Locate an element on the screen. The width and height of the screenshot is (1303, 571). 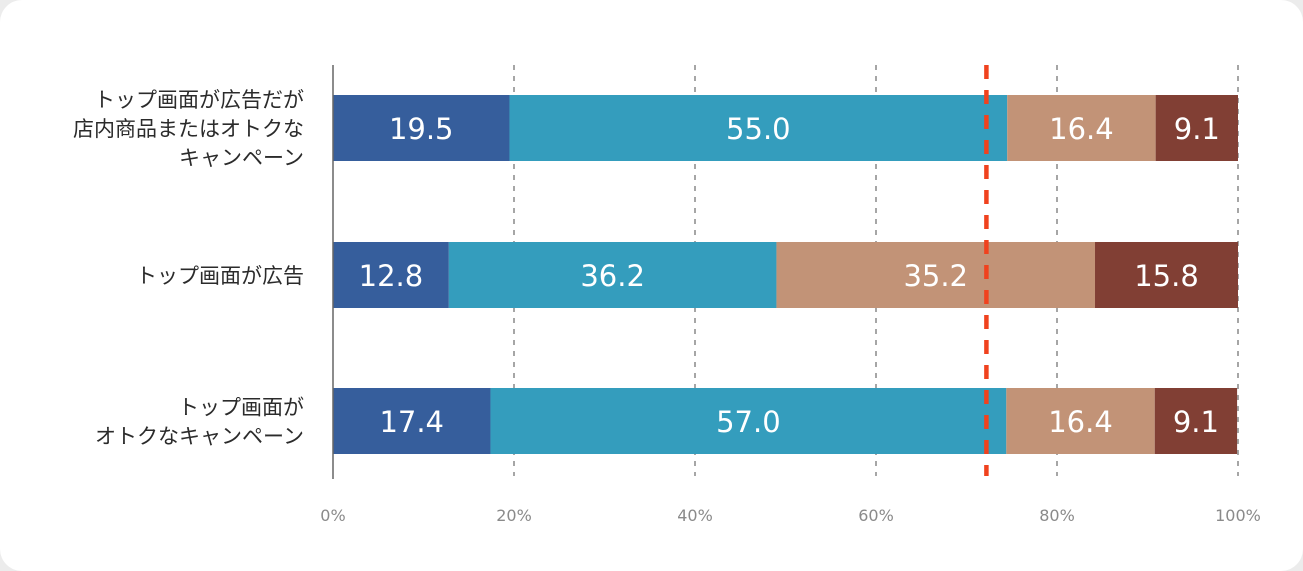
data-label-2-2: 16.4 is located at coordinates (1080, 422).